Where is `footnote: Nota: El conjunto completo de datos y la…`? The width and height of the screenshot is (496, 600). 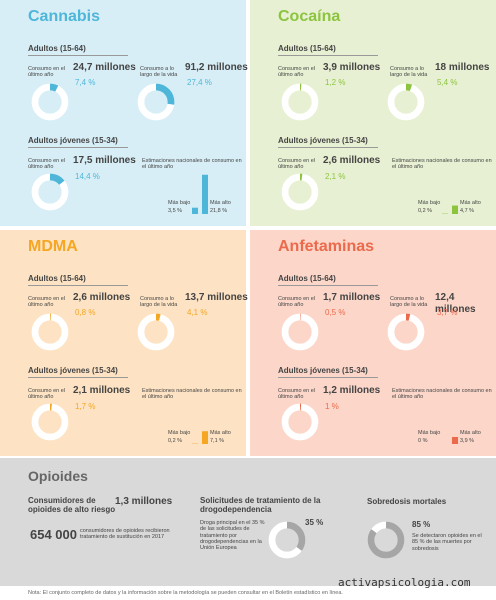 footnote: Nota: El conjunto completo de datos y la… is located at coordinates (185, 593).